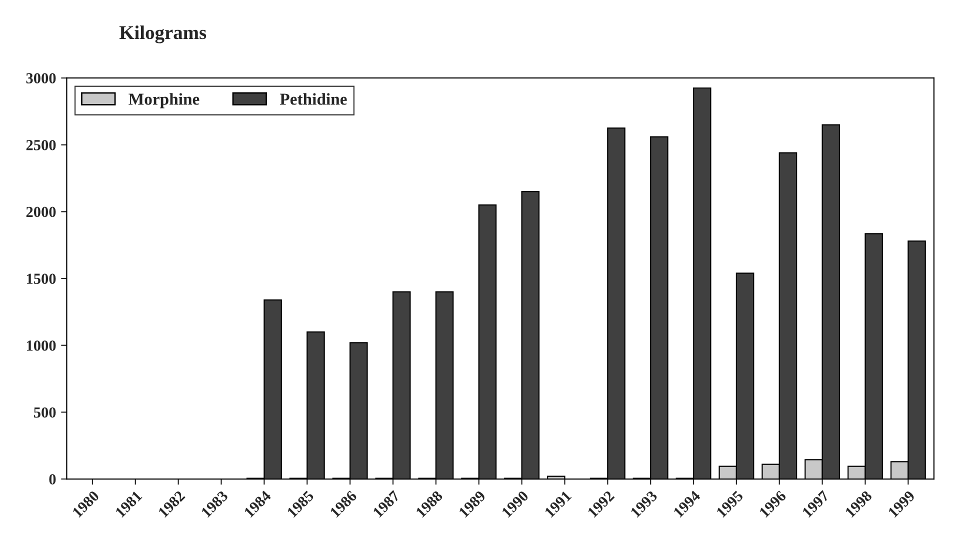 The image size is (953, 557). What do you see at coordinates (313, 99) in the screenshot?
I see `legend-label: Pethidine` at bounding box center [313, 99].